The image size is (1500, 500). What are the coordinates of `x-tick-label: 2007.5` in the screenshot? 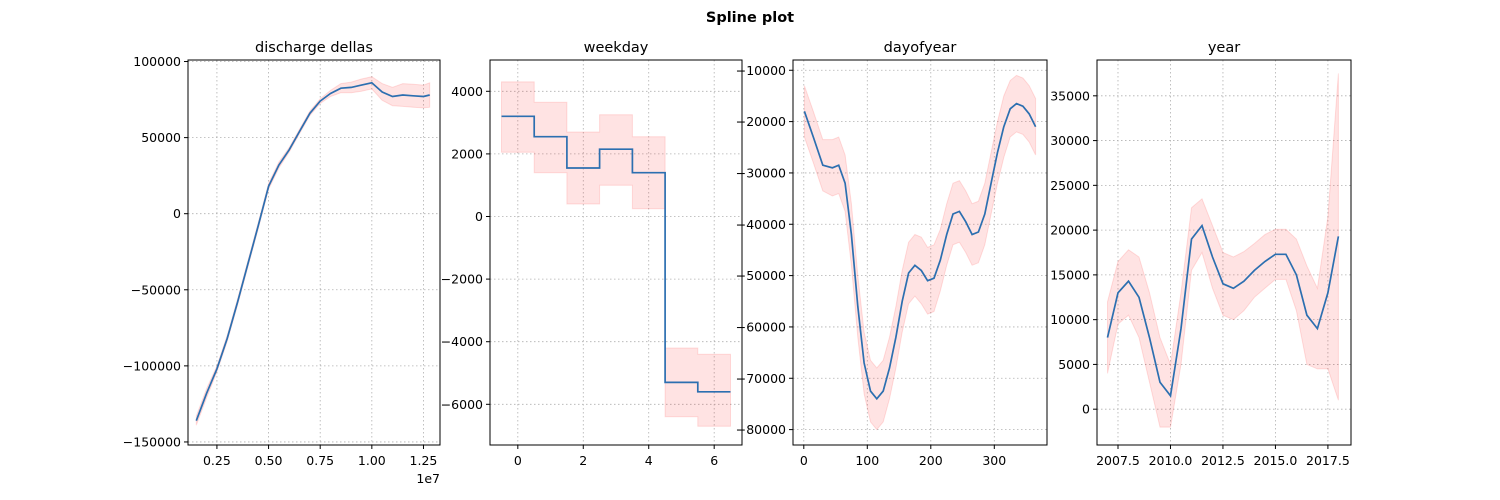 It's located at (1118, 460).